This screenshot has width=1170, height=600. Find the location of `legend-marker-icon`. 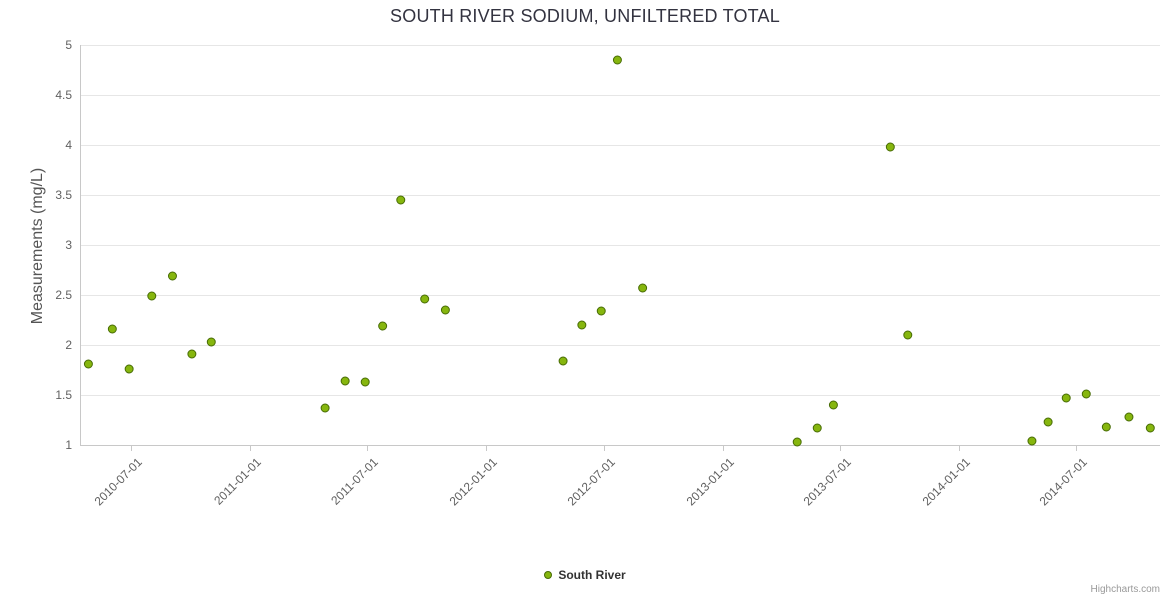

legend-marker-icon is located at coordinates (548, 575).